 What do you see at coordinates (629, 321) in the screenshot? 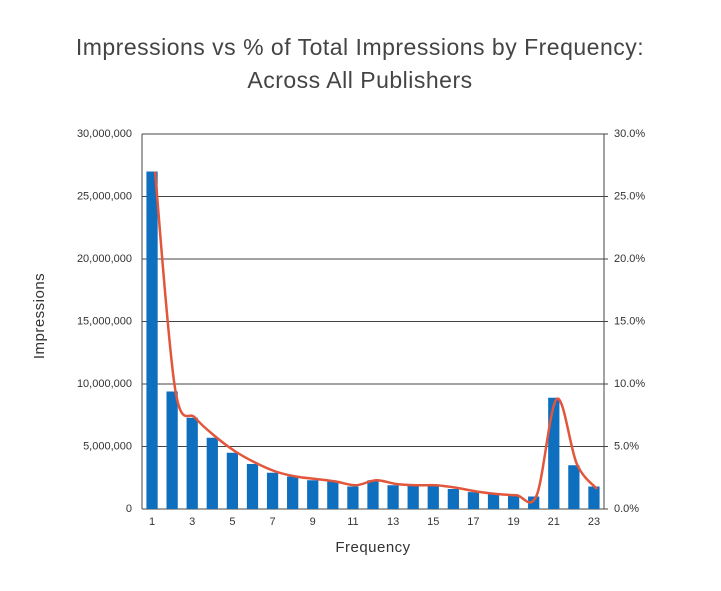
I see `y2-tick-label: 15.0%` at bounding box center [629, 321].